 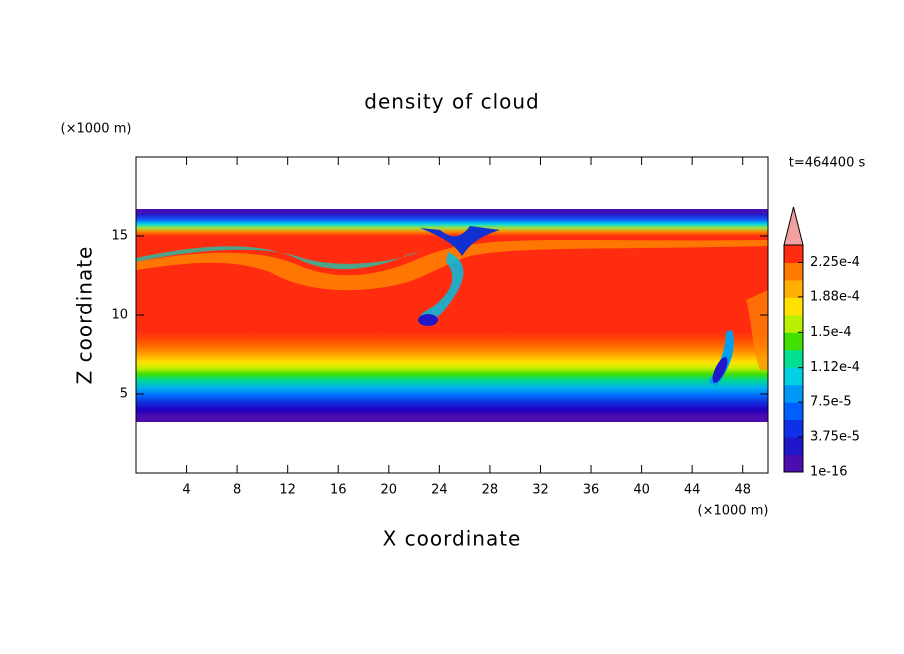 I want to click on colorbar-tick-label: 1.5e-4, so click(x=831, y=332).